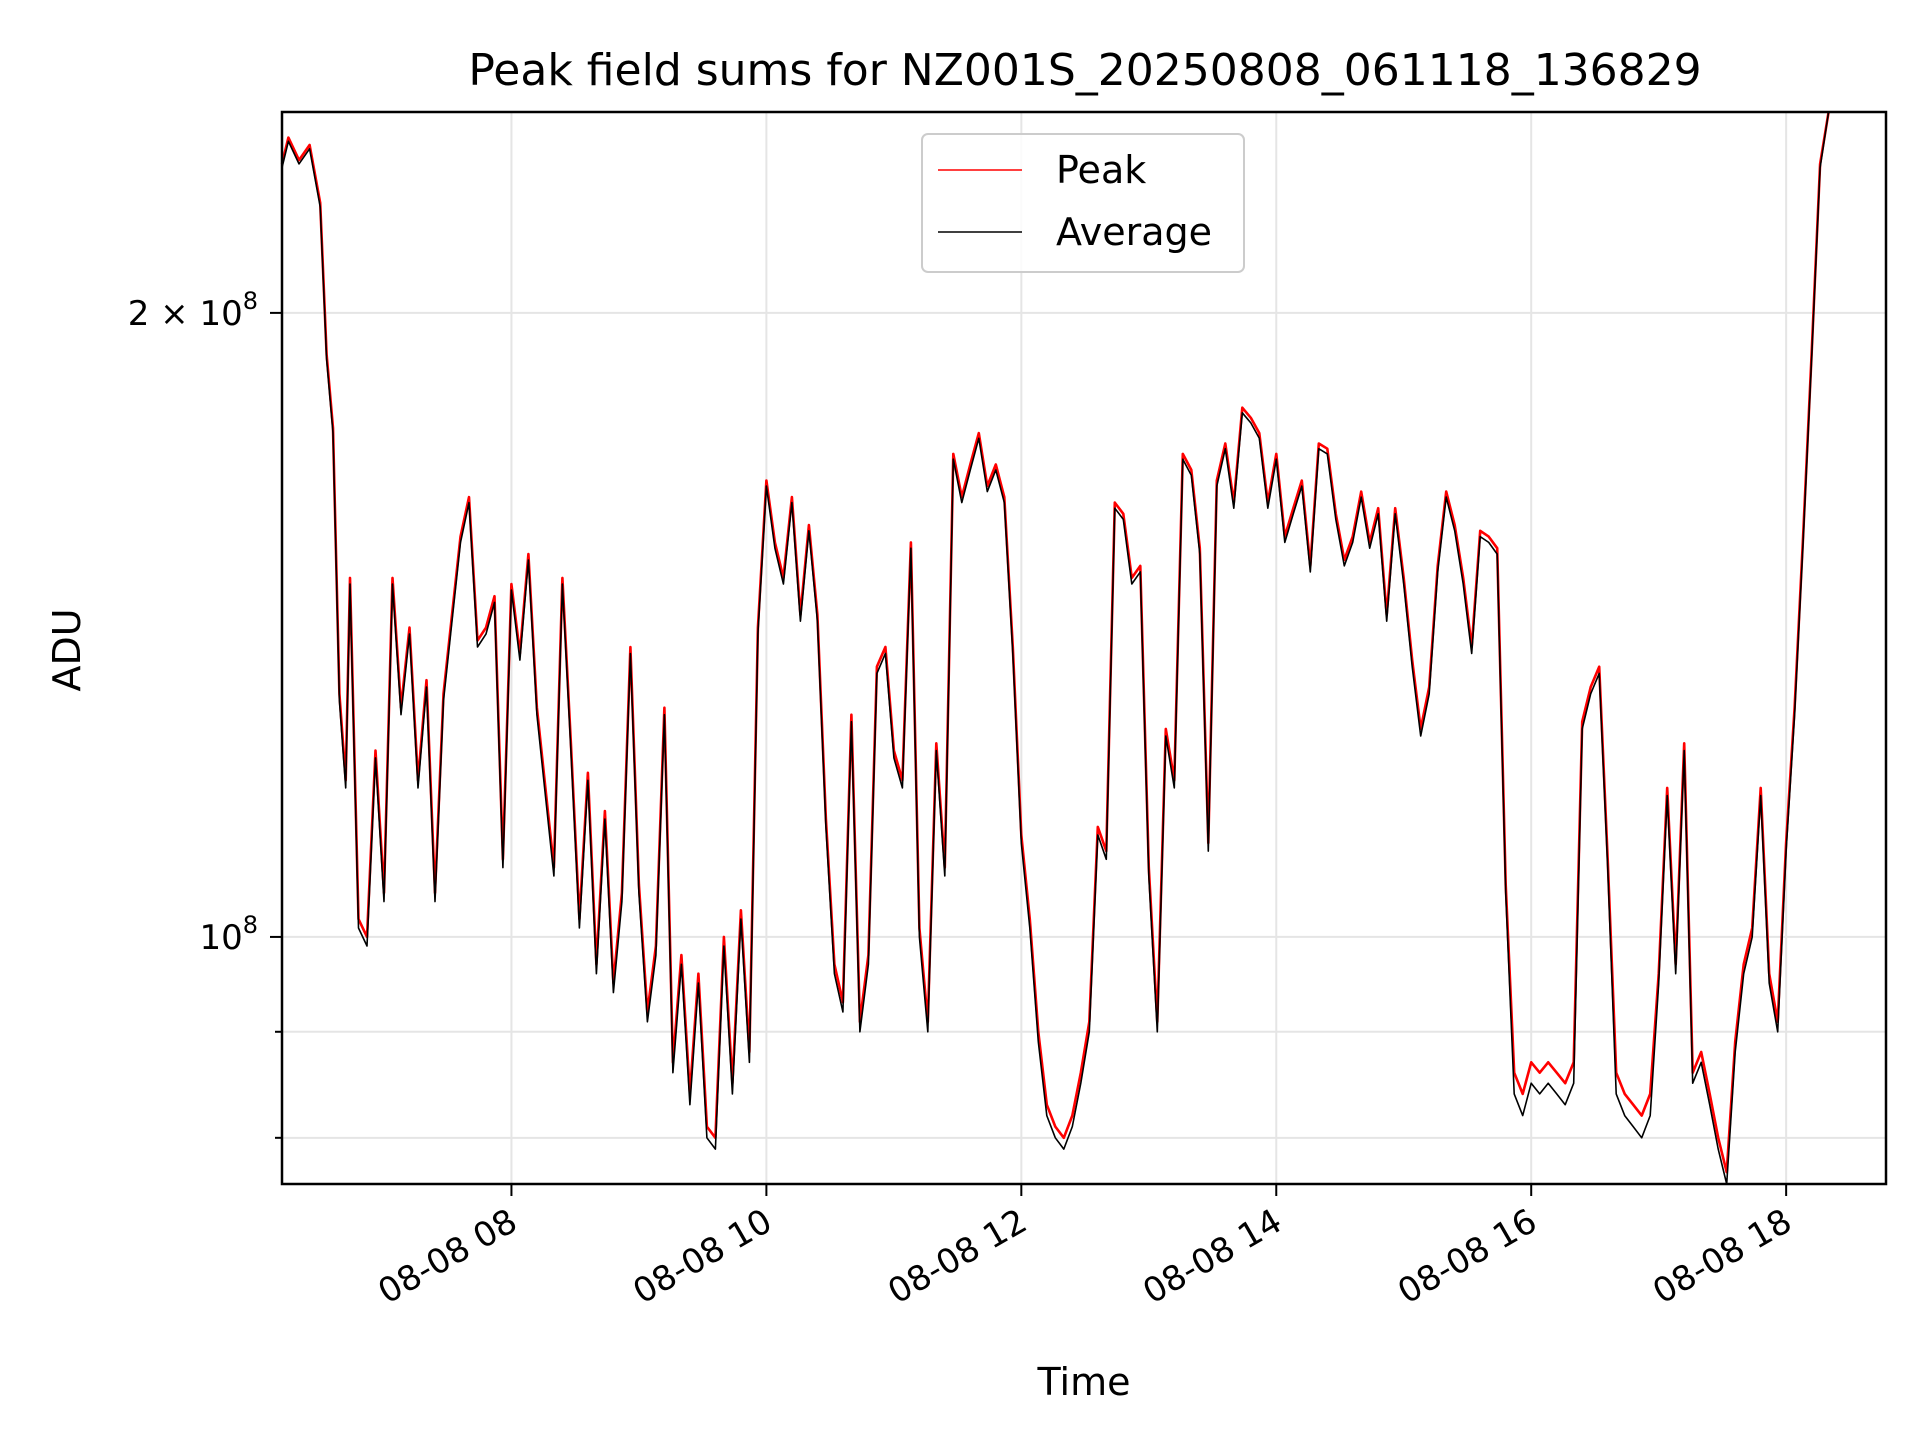 The height and width of the screenshot is (1440, 1920). What do you see at coordinates (1134, 232) in the screenshot?
I see `legend-average-label: Average` at bounding box center [1134, 232].